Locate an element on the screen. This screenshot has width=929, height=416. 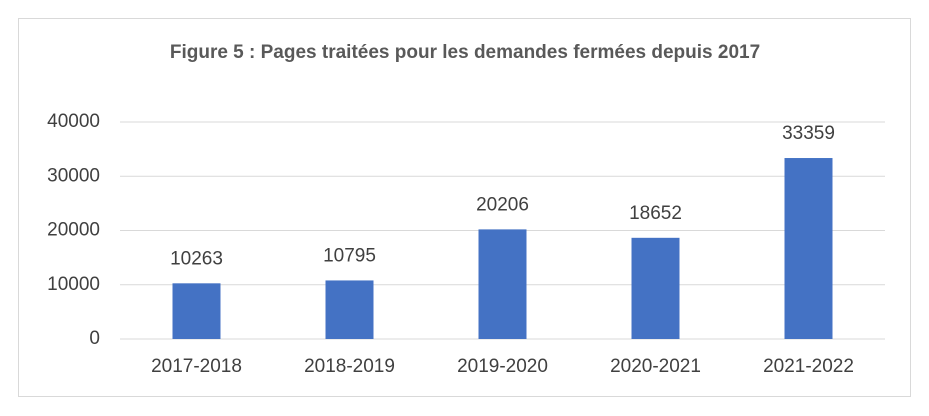
y-tick-label: 10000 is located at coordinates (73, 284).